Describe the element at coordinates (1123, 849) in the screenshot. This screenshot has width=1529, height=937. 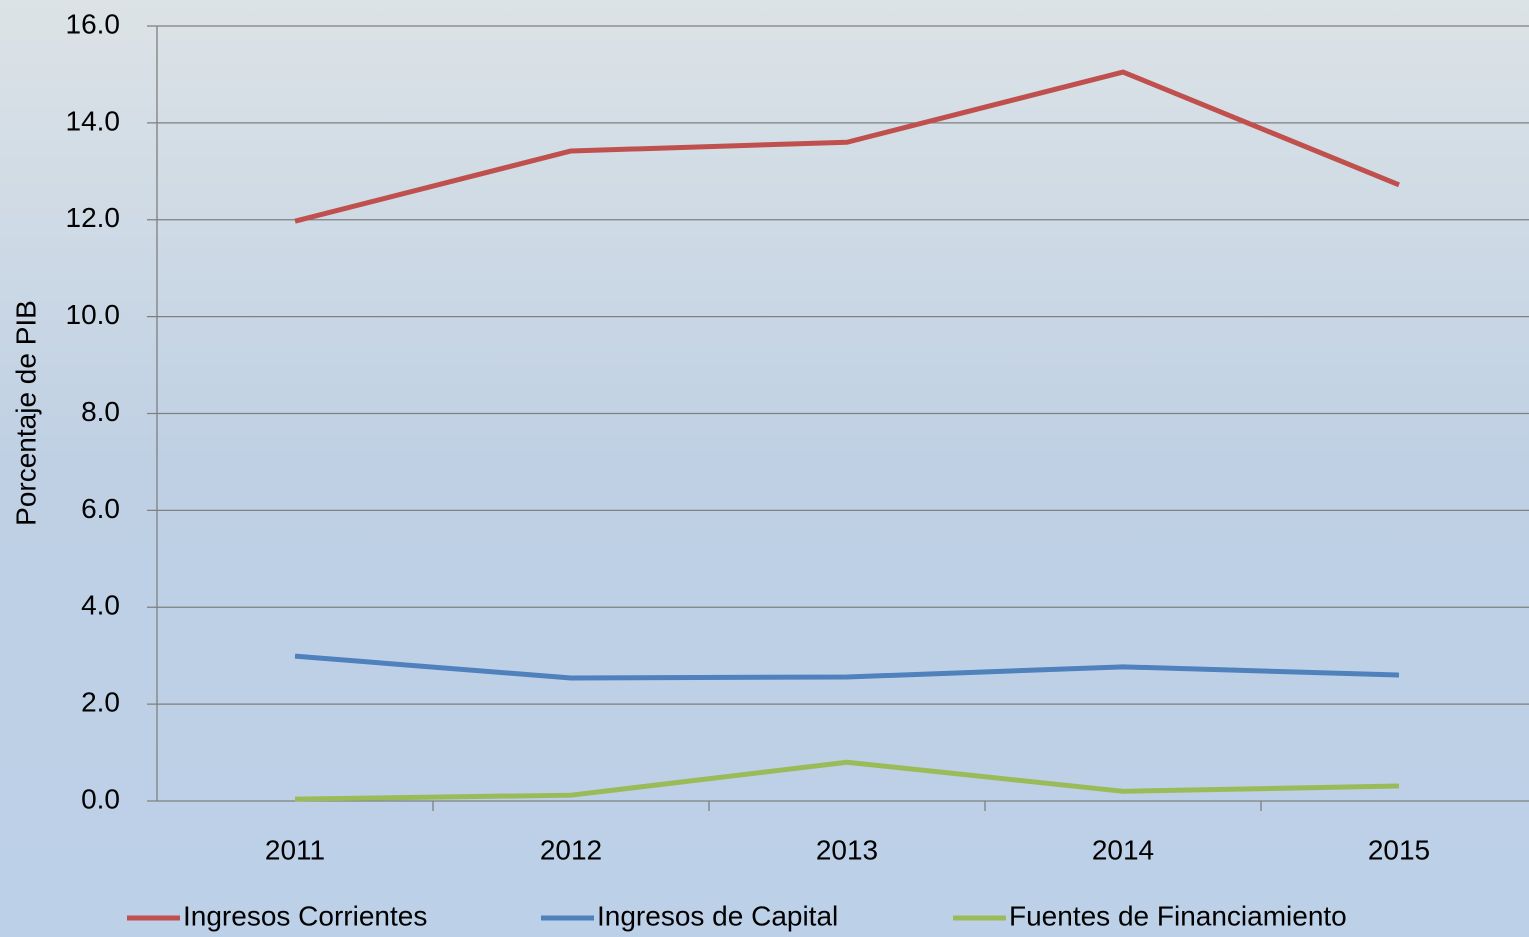
I see `x-tick-label: 2014` at that location.